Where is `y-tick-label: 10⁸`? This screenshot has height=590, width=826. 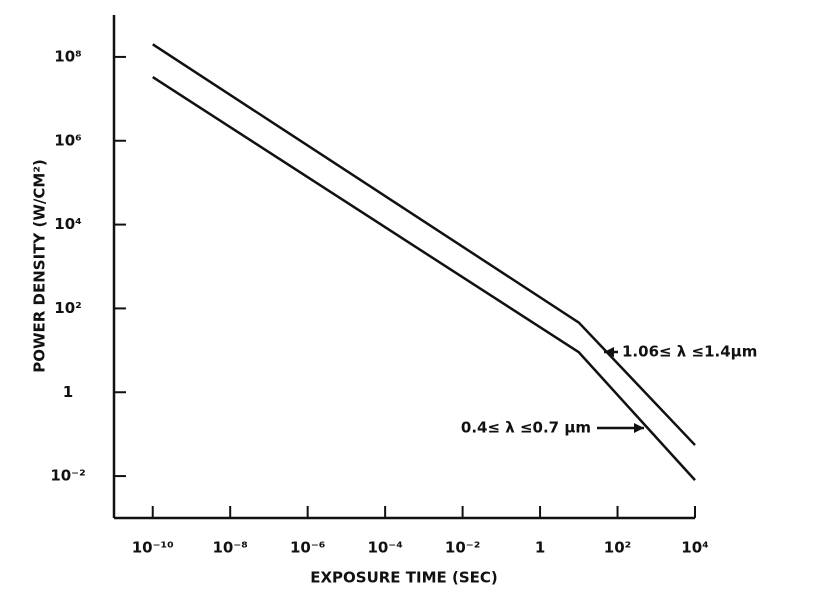
y-tick-label: 10⁸ is located at coordinates (67, 56).